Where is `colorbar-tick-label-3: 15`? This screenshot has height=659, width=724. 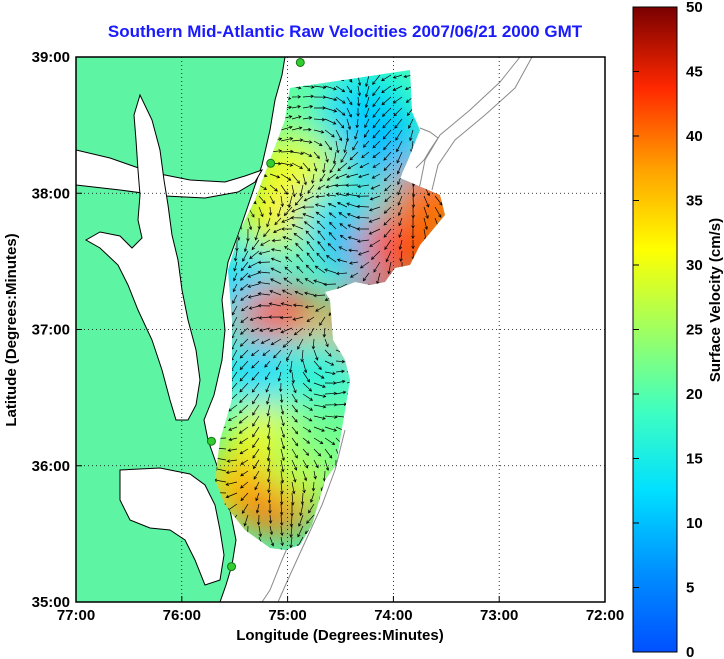 colorbar-tick-label-3: 15 is located at coordinates (694, 459).